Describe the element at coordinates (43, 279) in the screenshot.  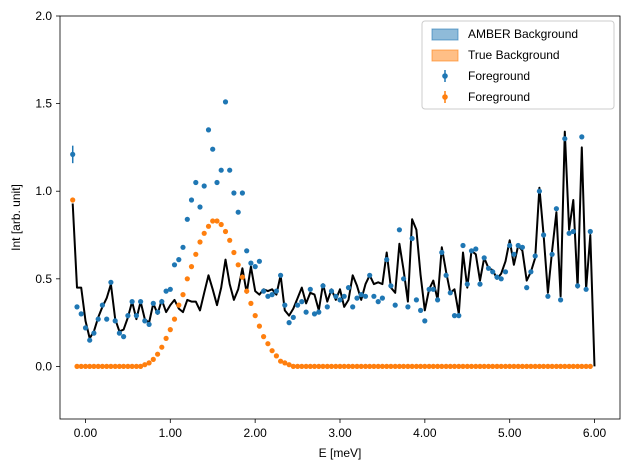
I see `y-tick-label: 0.5` at that location.